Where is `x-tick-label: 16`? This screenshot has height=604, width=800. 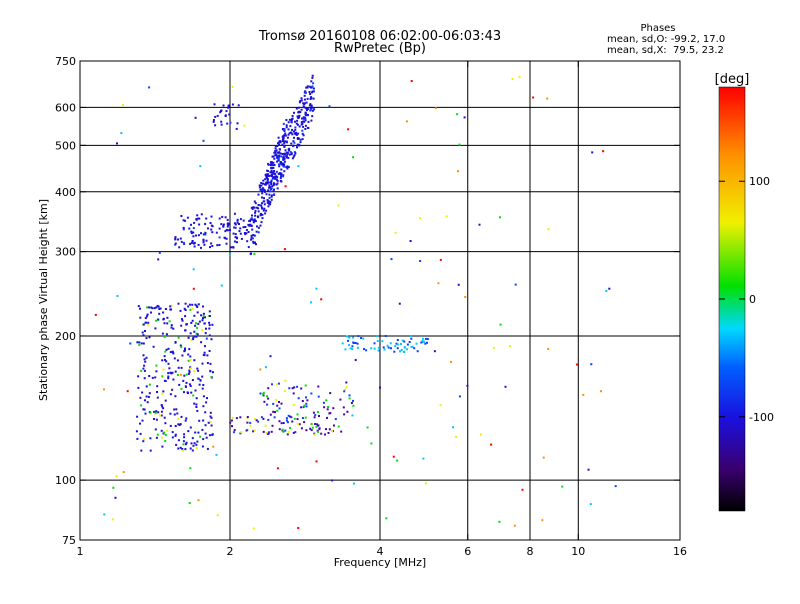 x-tick-label: 16 is located at coordinates (680, 551).